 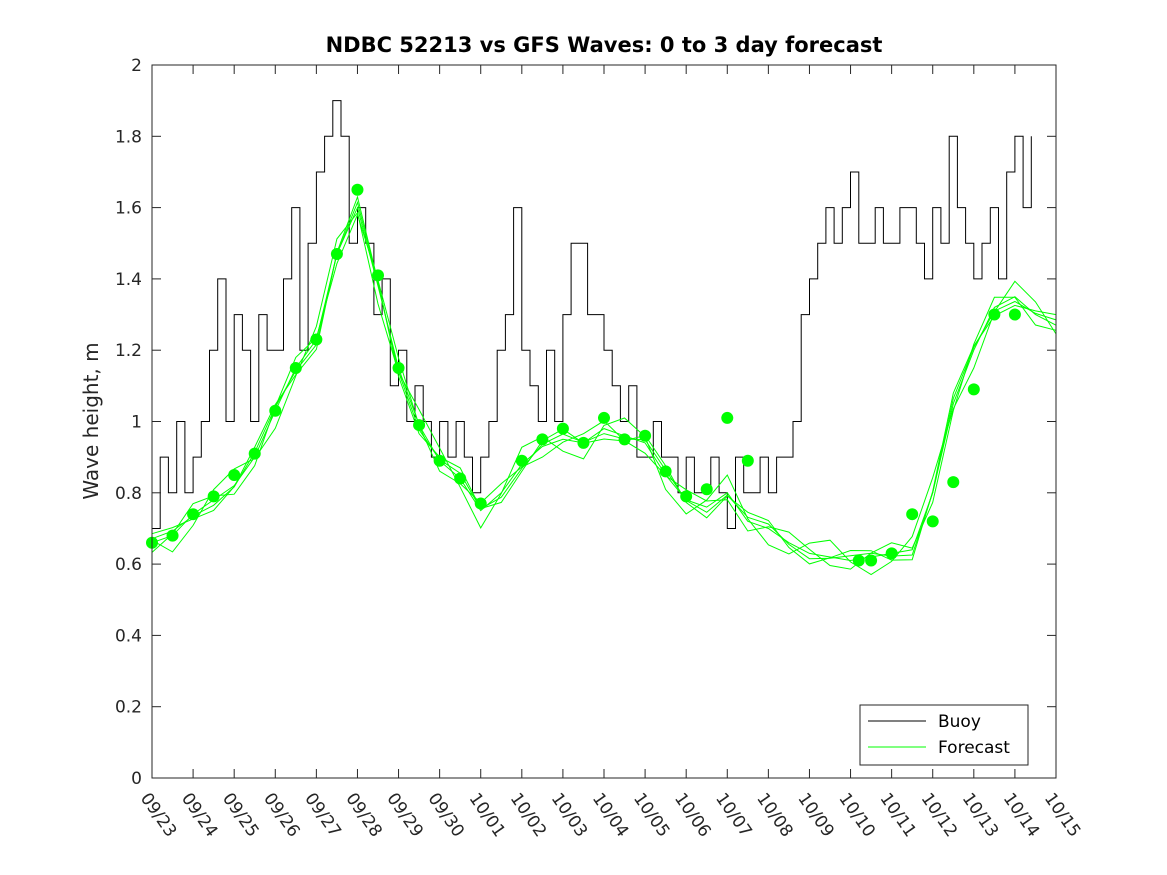 I want to click on y-tick-label: 0.2, so click(x=128, y=708).